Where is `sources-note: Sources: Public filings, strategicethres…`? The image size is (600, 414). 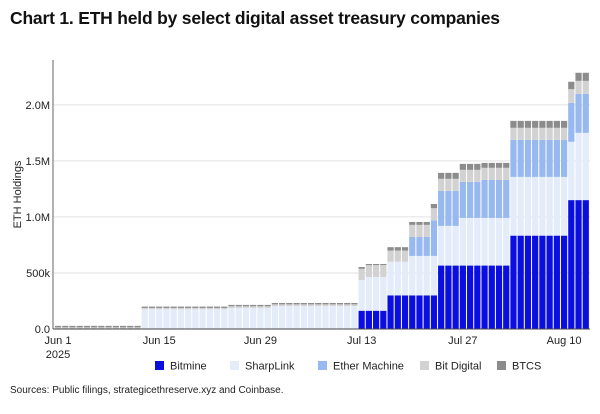
sources-note: Sources: Public filings, strategicethres… is located at coordinates (147, 390).